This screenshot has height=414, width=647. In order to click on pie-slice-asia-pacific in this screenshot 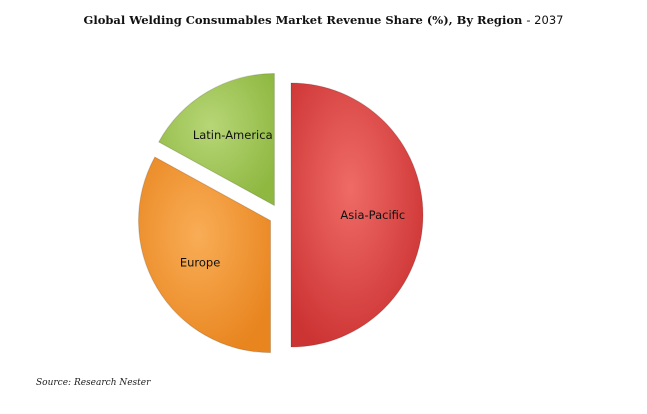, I will do `click(357, 215)`.